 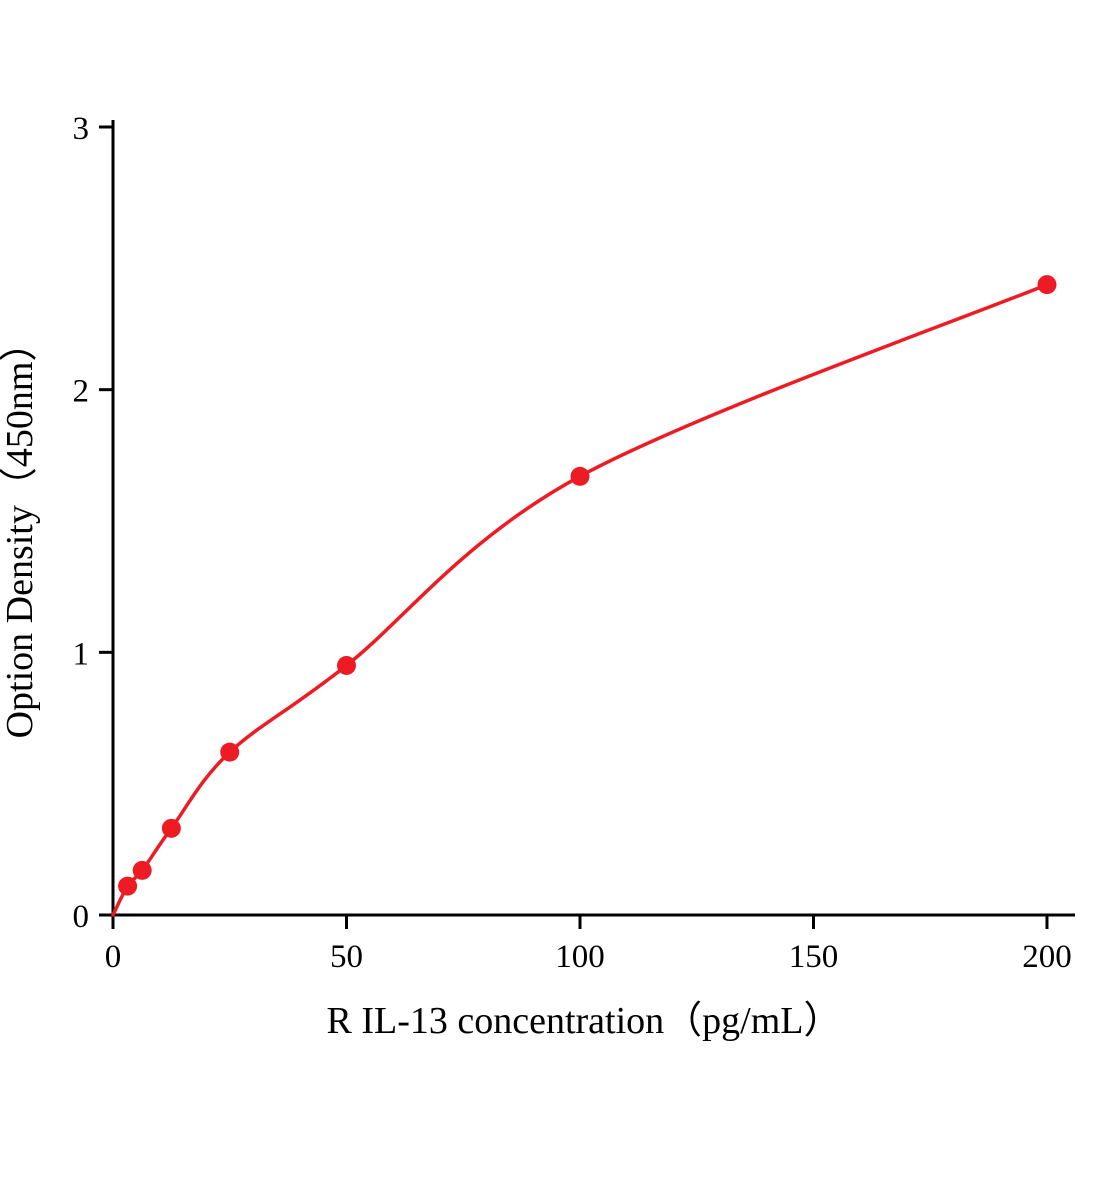 What do you see at coordinates (113, 957) in the screenshot?
I see `x-tick-label: 0` at bounding box center [113, 957].